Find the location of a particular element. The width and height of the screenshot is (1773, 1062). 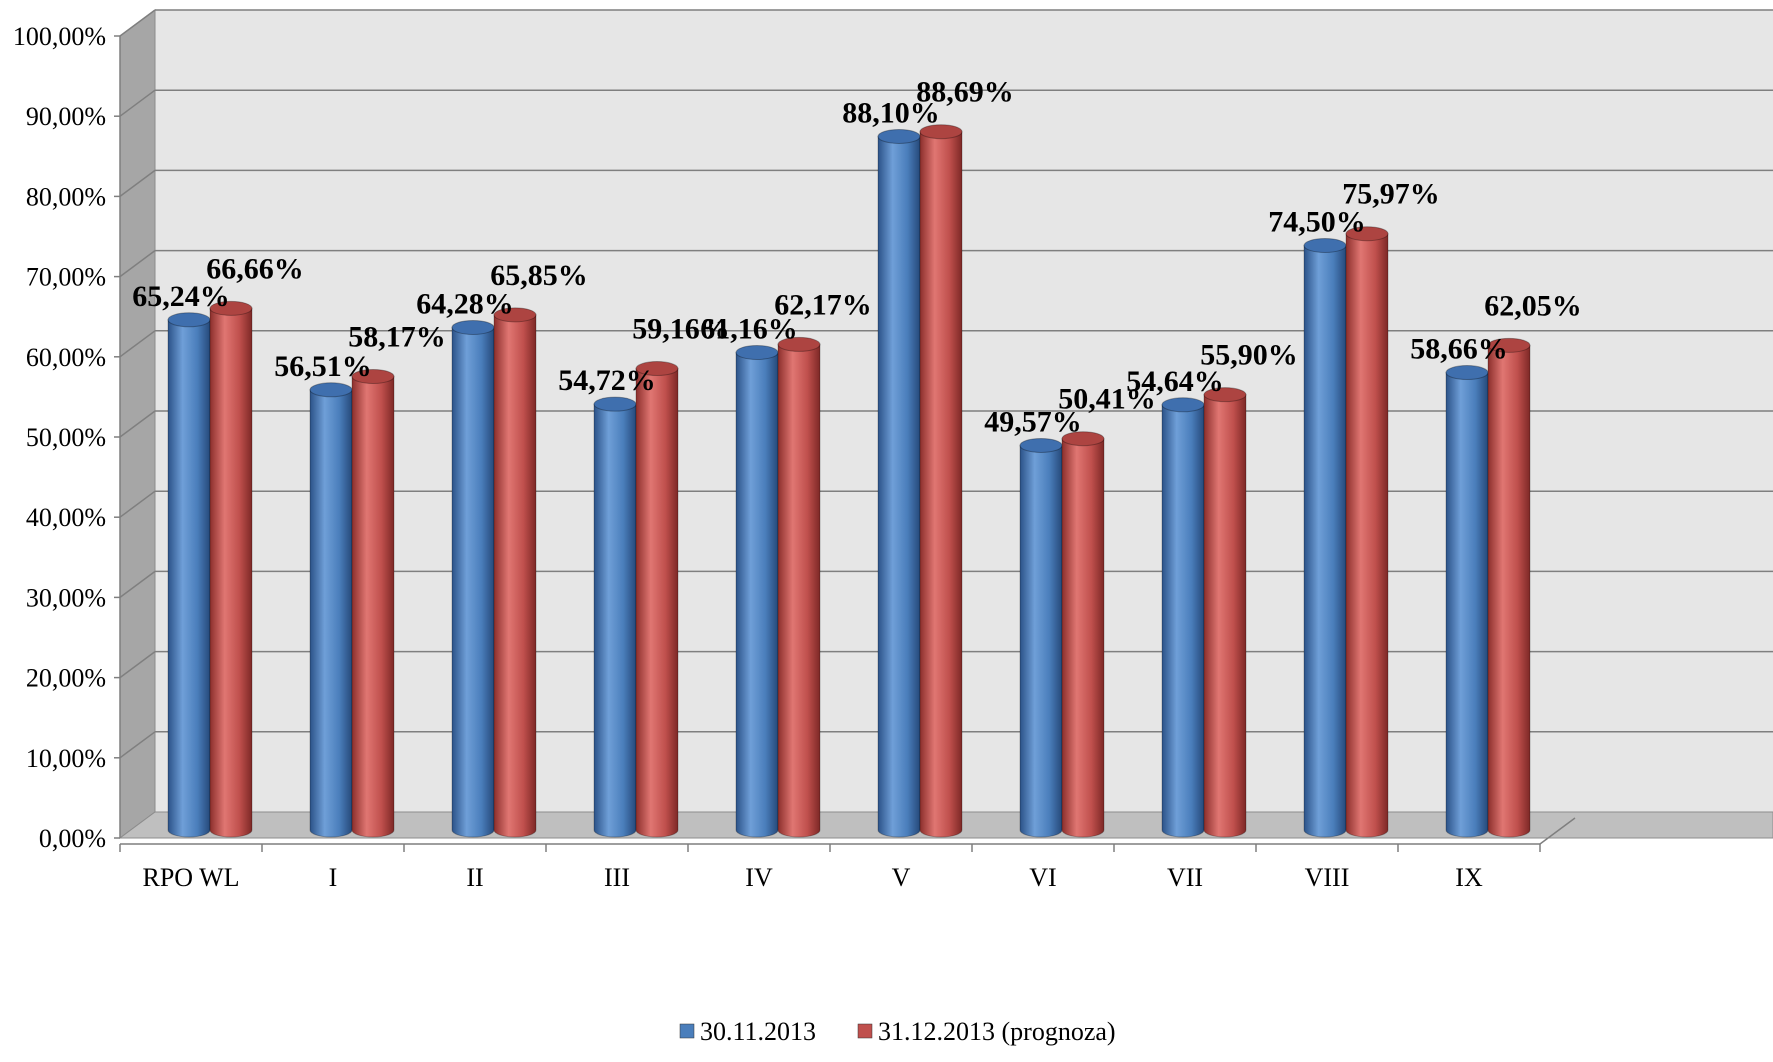

data-label: 65,24% is located at coordinates (181, 296).